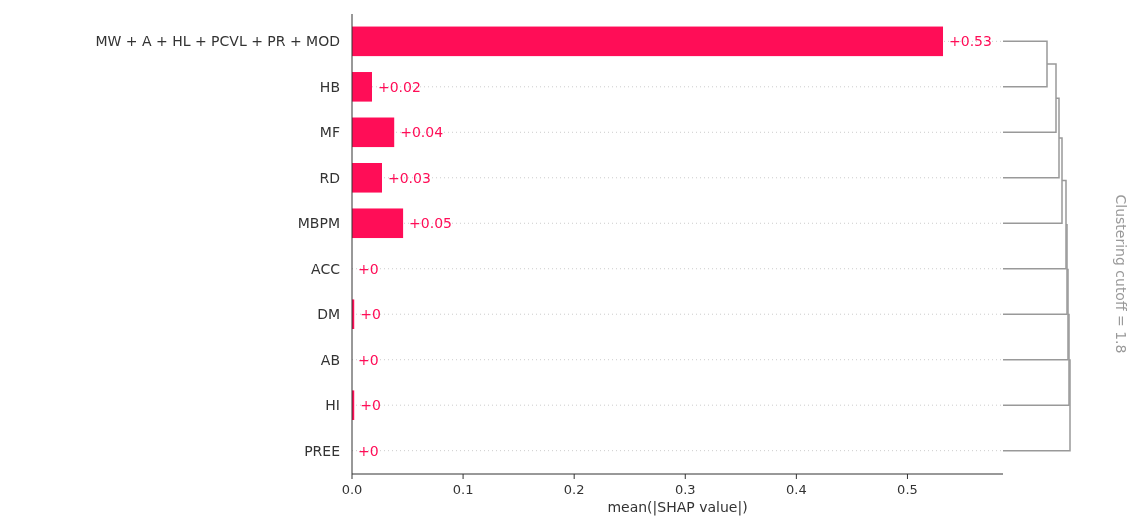 Image resolution: width=1146 pixels, height=527 pixels. I want to click on data-label: +0.02, so click(399, 86).